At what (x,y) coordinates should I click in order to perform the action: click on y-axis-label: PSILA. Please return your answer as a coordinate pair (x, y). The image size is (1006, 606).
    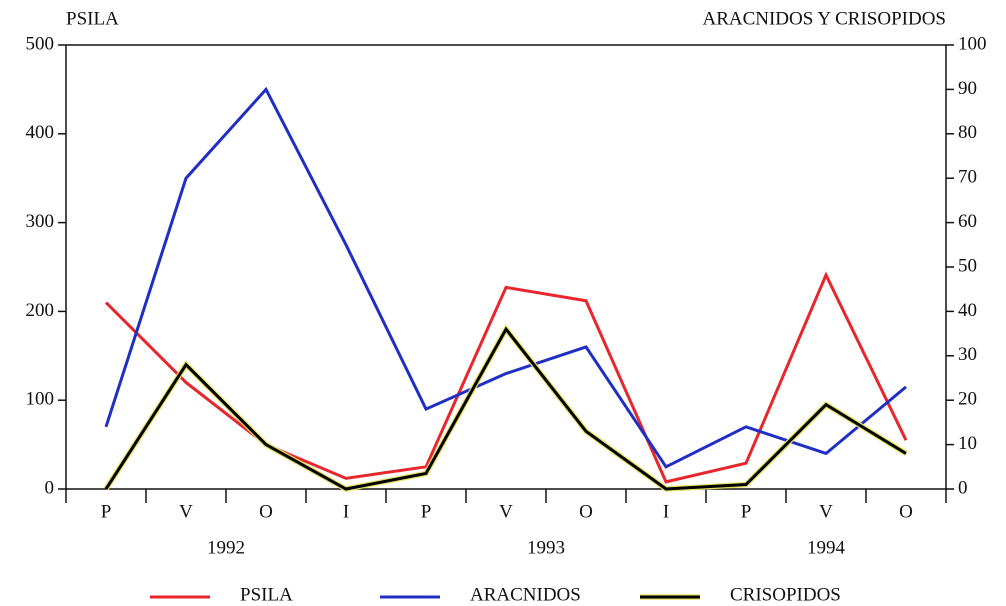
    Looking at the image, I should click on (92, 18).